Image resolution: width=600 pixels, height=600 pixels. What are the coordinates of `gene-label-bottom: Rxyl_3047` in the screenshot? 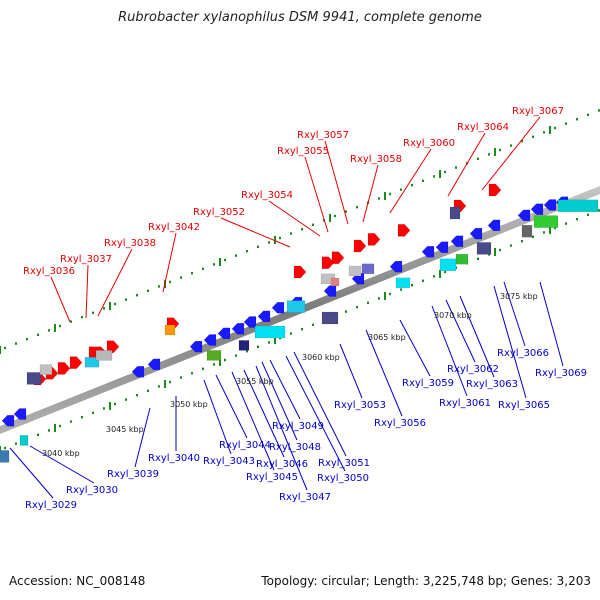 It's located at (305, 497).